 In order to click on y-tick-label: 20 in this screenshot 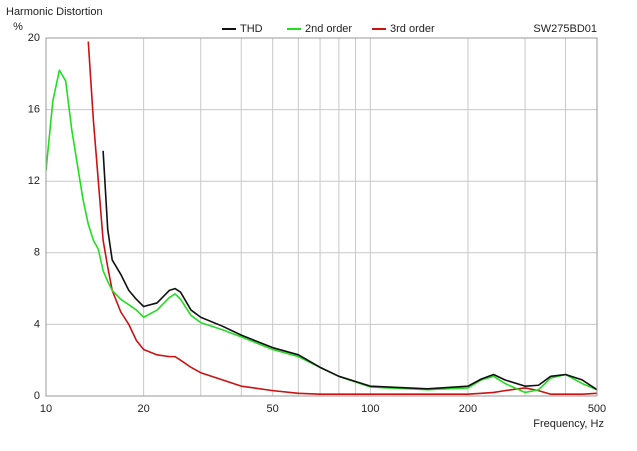, I will do `click(34, 38)`.